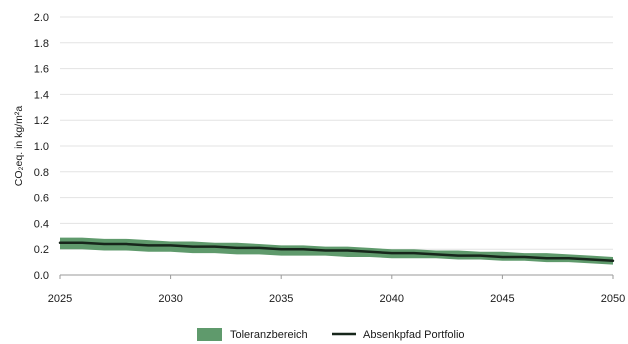 The width and height of the screenshot is (628, 344). I want to click on x-tick-label: 2040, so click(392, 299).